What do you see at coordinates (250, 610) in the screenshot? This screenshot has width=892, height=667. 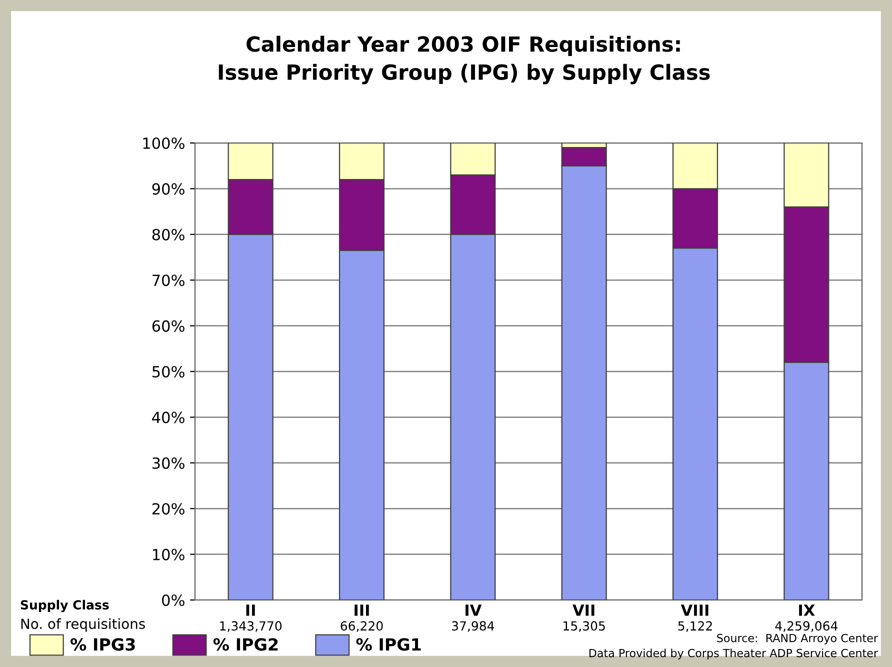 I see `x-tick-label: II` at bounding box center [250, 610].